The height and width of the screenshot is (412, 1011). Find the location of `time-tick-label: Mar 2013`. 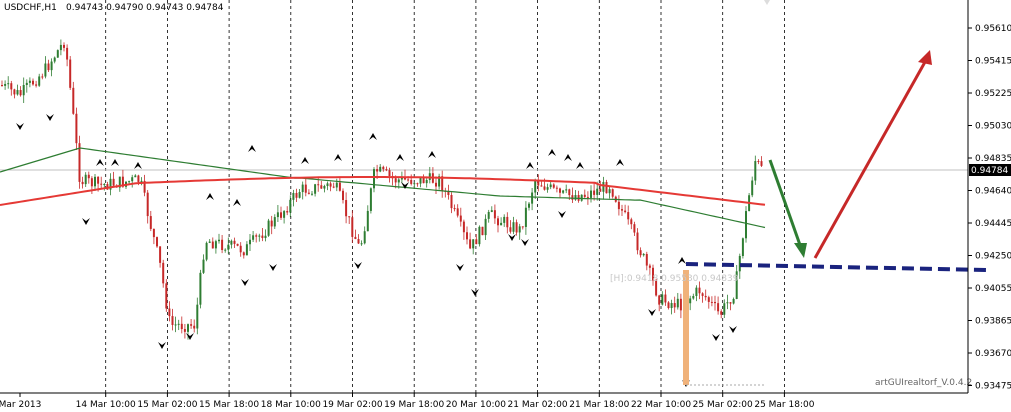

time-tick-label: Mar 2013 is located at coordinates (20, 405).